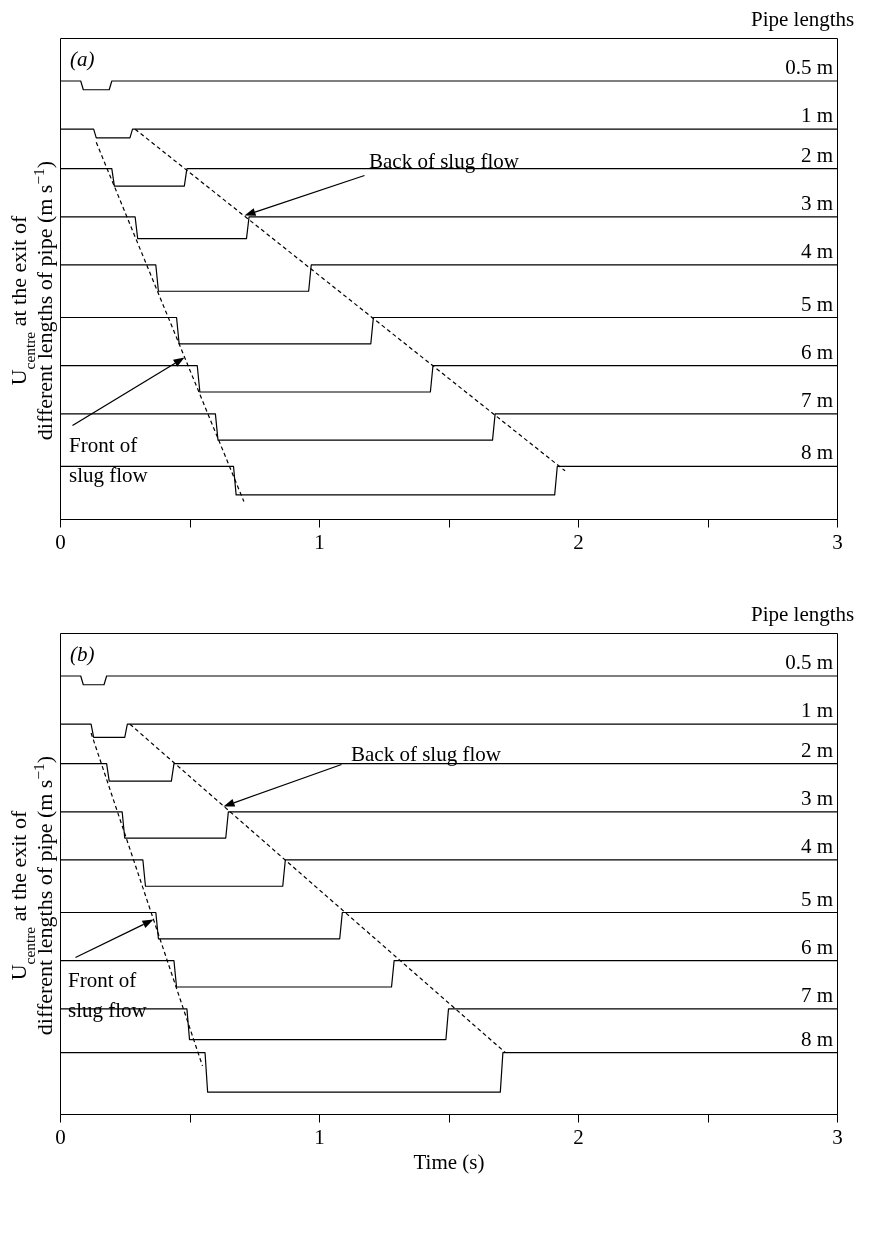 The height and width of the screenshot is (1260, 881). I want to click on chart-title: (a), so click(82, 59).